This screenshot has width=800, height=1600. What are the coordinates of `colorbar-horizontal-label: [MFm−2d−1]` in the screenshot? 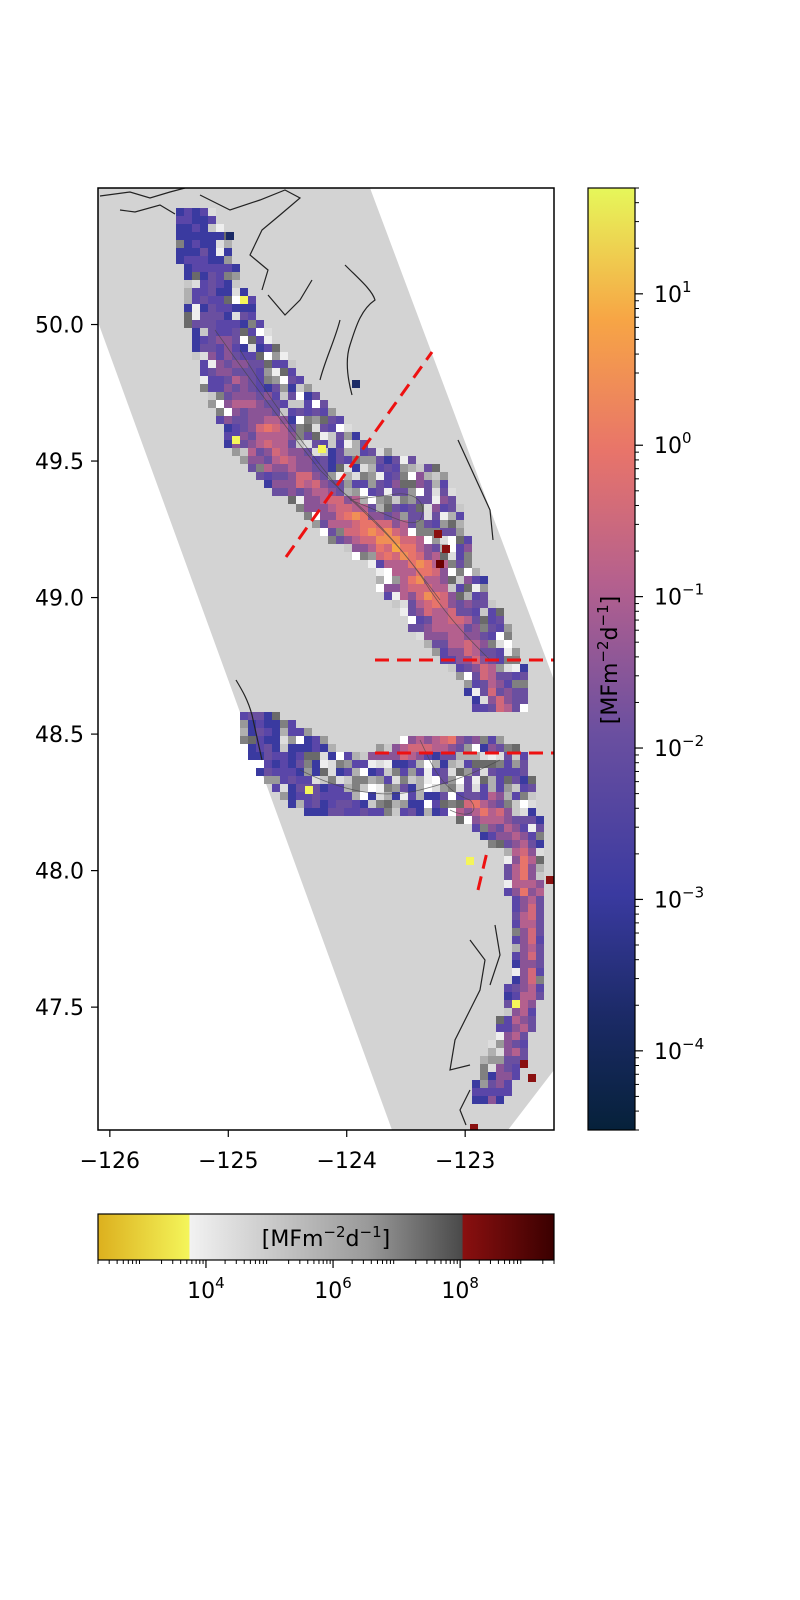 It's located at (326, 1237).